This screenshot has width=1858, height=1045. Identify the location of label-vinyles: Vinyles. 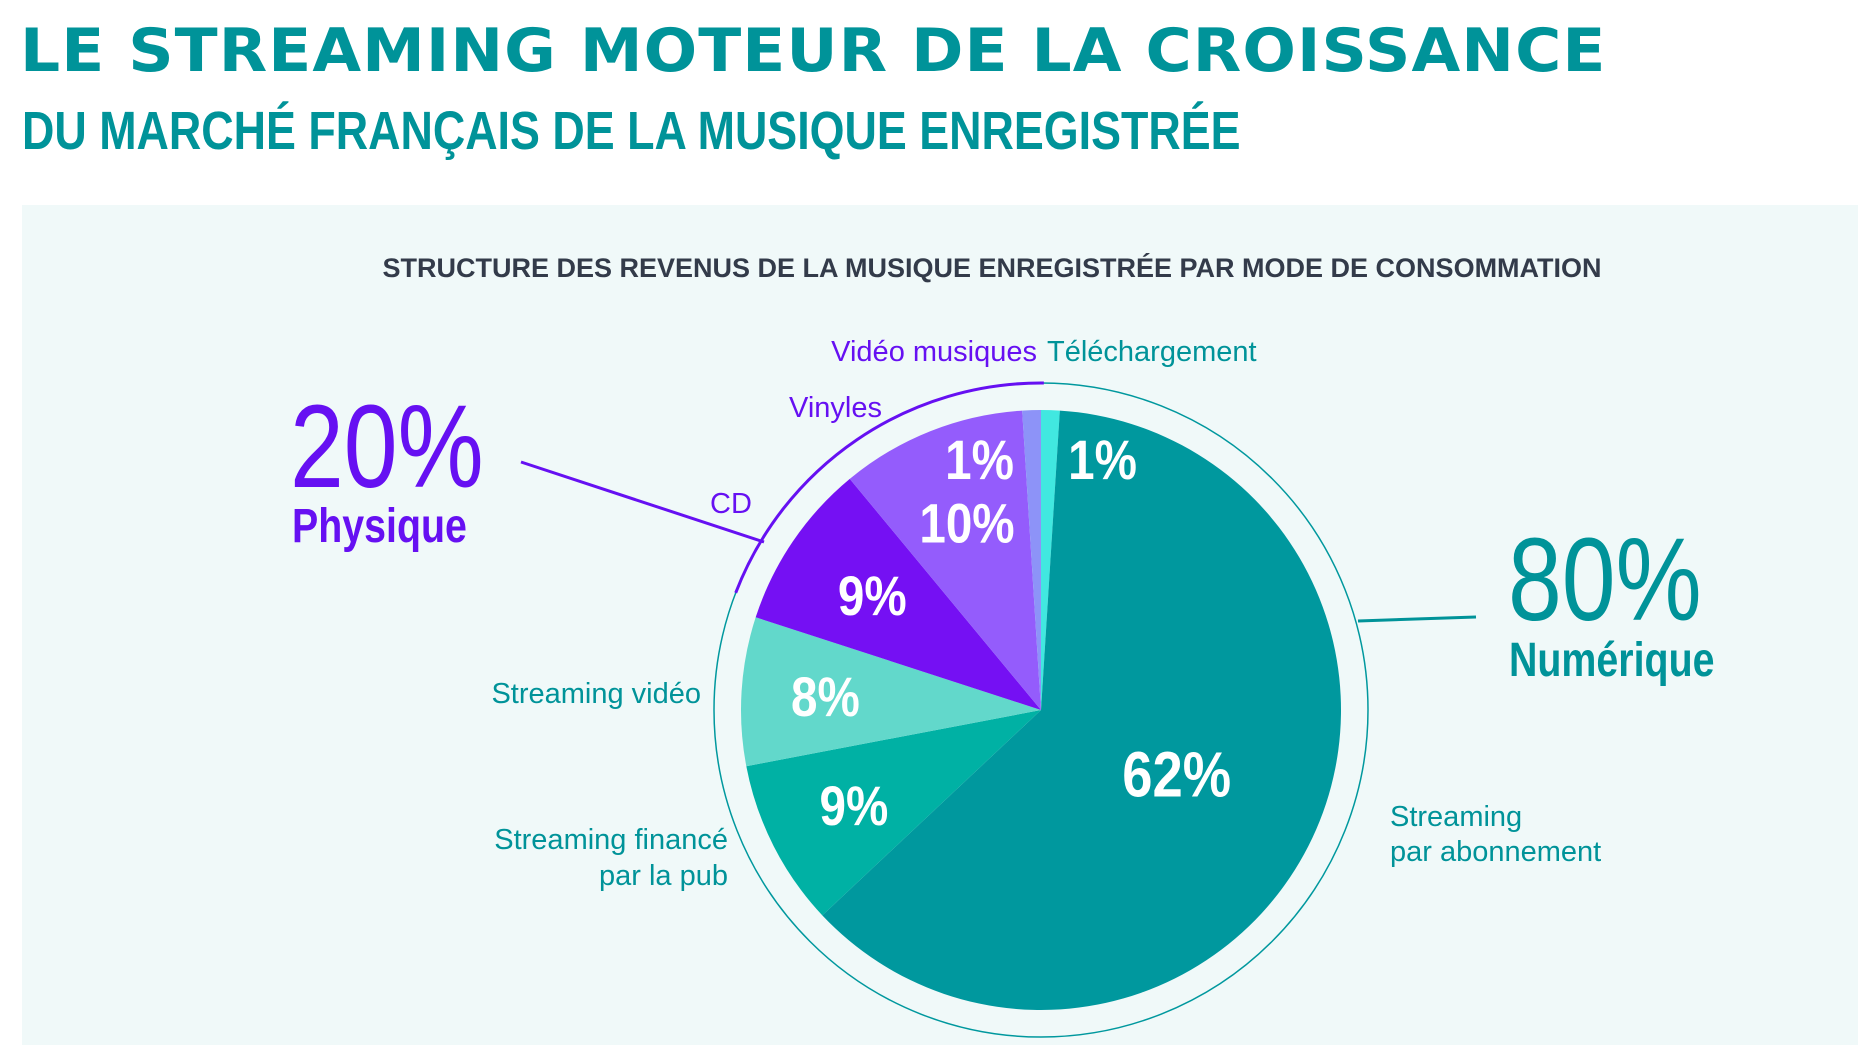
(835, 408).